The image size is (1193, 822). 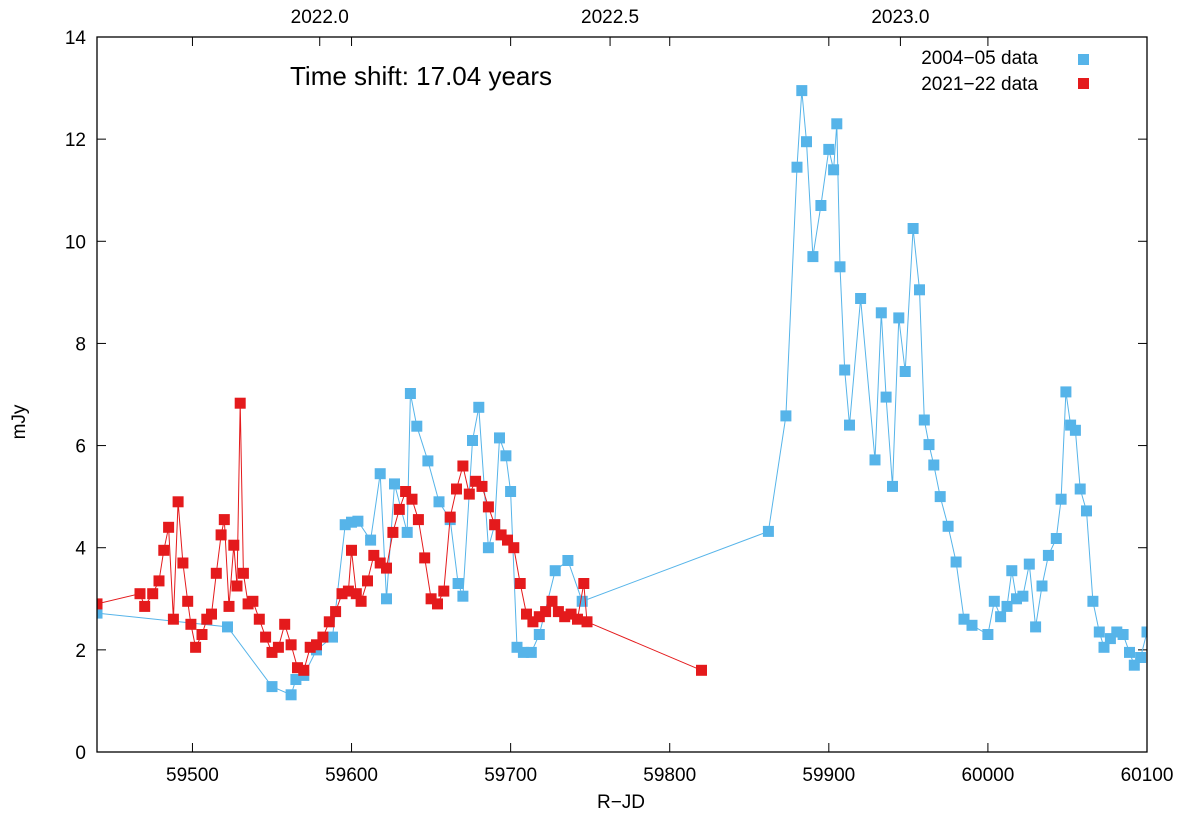 I want to click on y-tick-label: 0, so click(x=80, y=753).